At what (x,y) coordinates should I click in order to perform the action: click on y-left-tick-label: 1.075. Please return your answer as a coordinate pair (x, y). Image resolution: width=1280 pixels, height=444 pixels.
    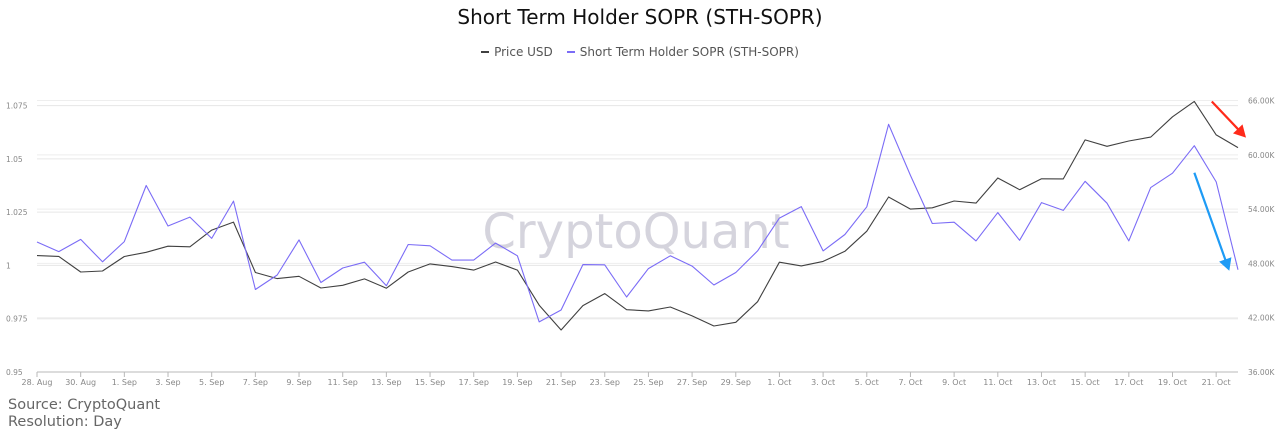
    Looking at the image, I should click on (17, 106).